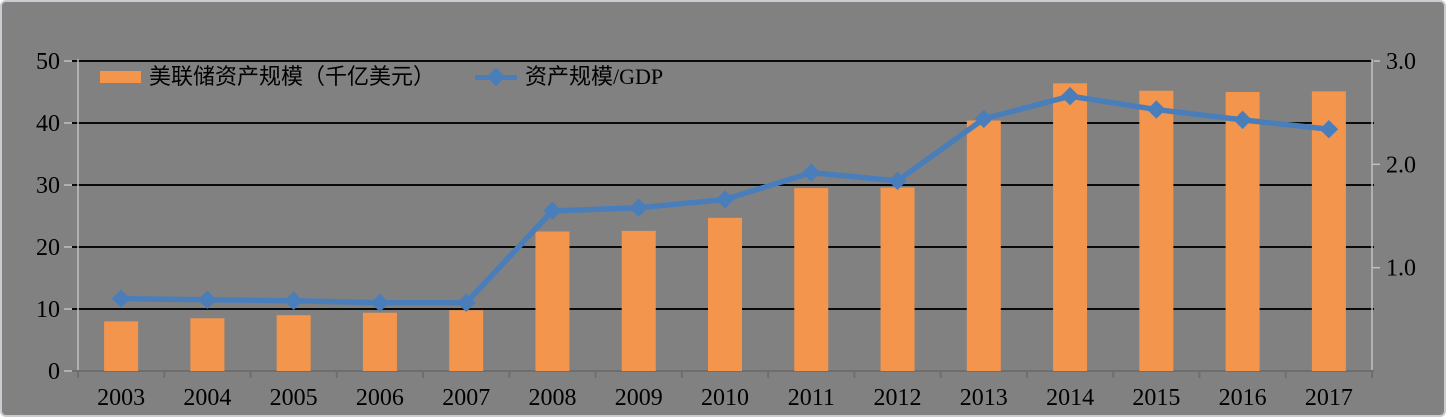 The width and height of the screenshot is (1446, 417). What do you see at coordinates (1329, 398) in the screenshot?
I see `x-axis-label-2017: 2017` at bounding box center [1329, 398].